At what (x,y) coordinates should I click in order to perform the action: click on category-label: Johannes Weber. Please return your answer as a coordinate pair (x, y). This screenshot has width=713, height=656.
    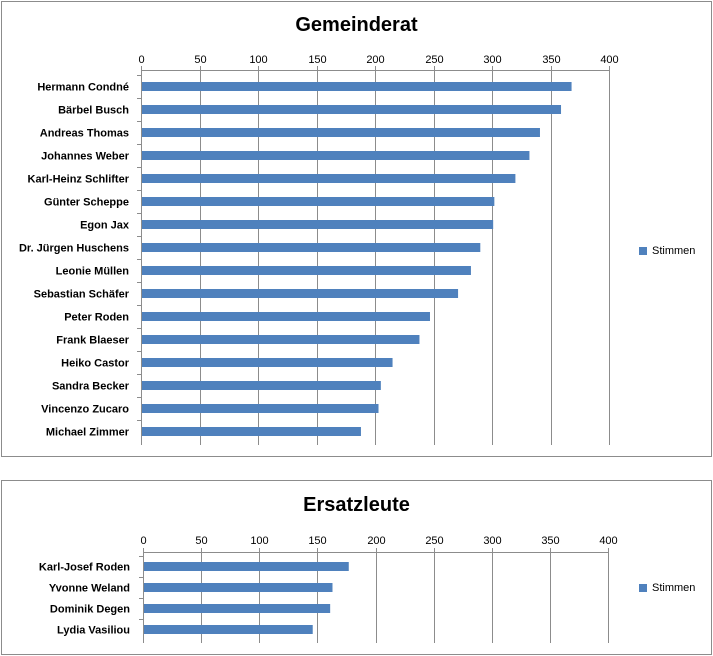
    Looking at the image, I should click on (85, 157).